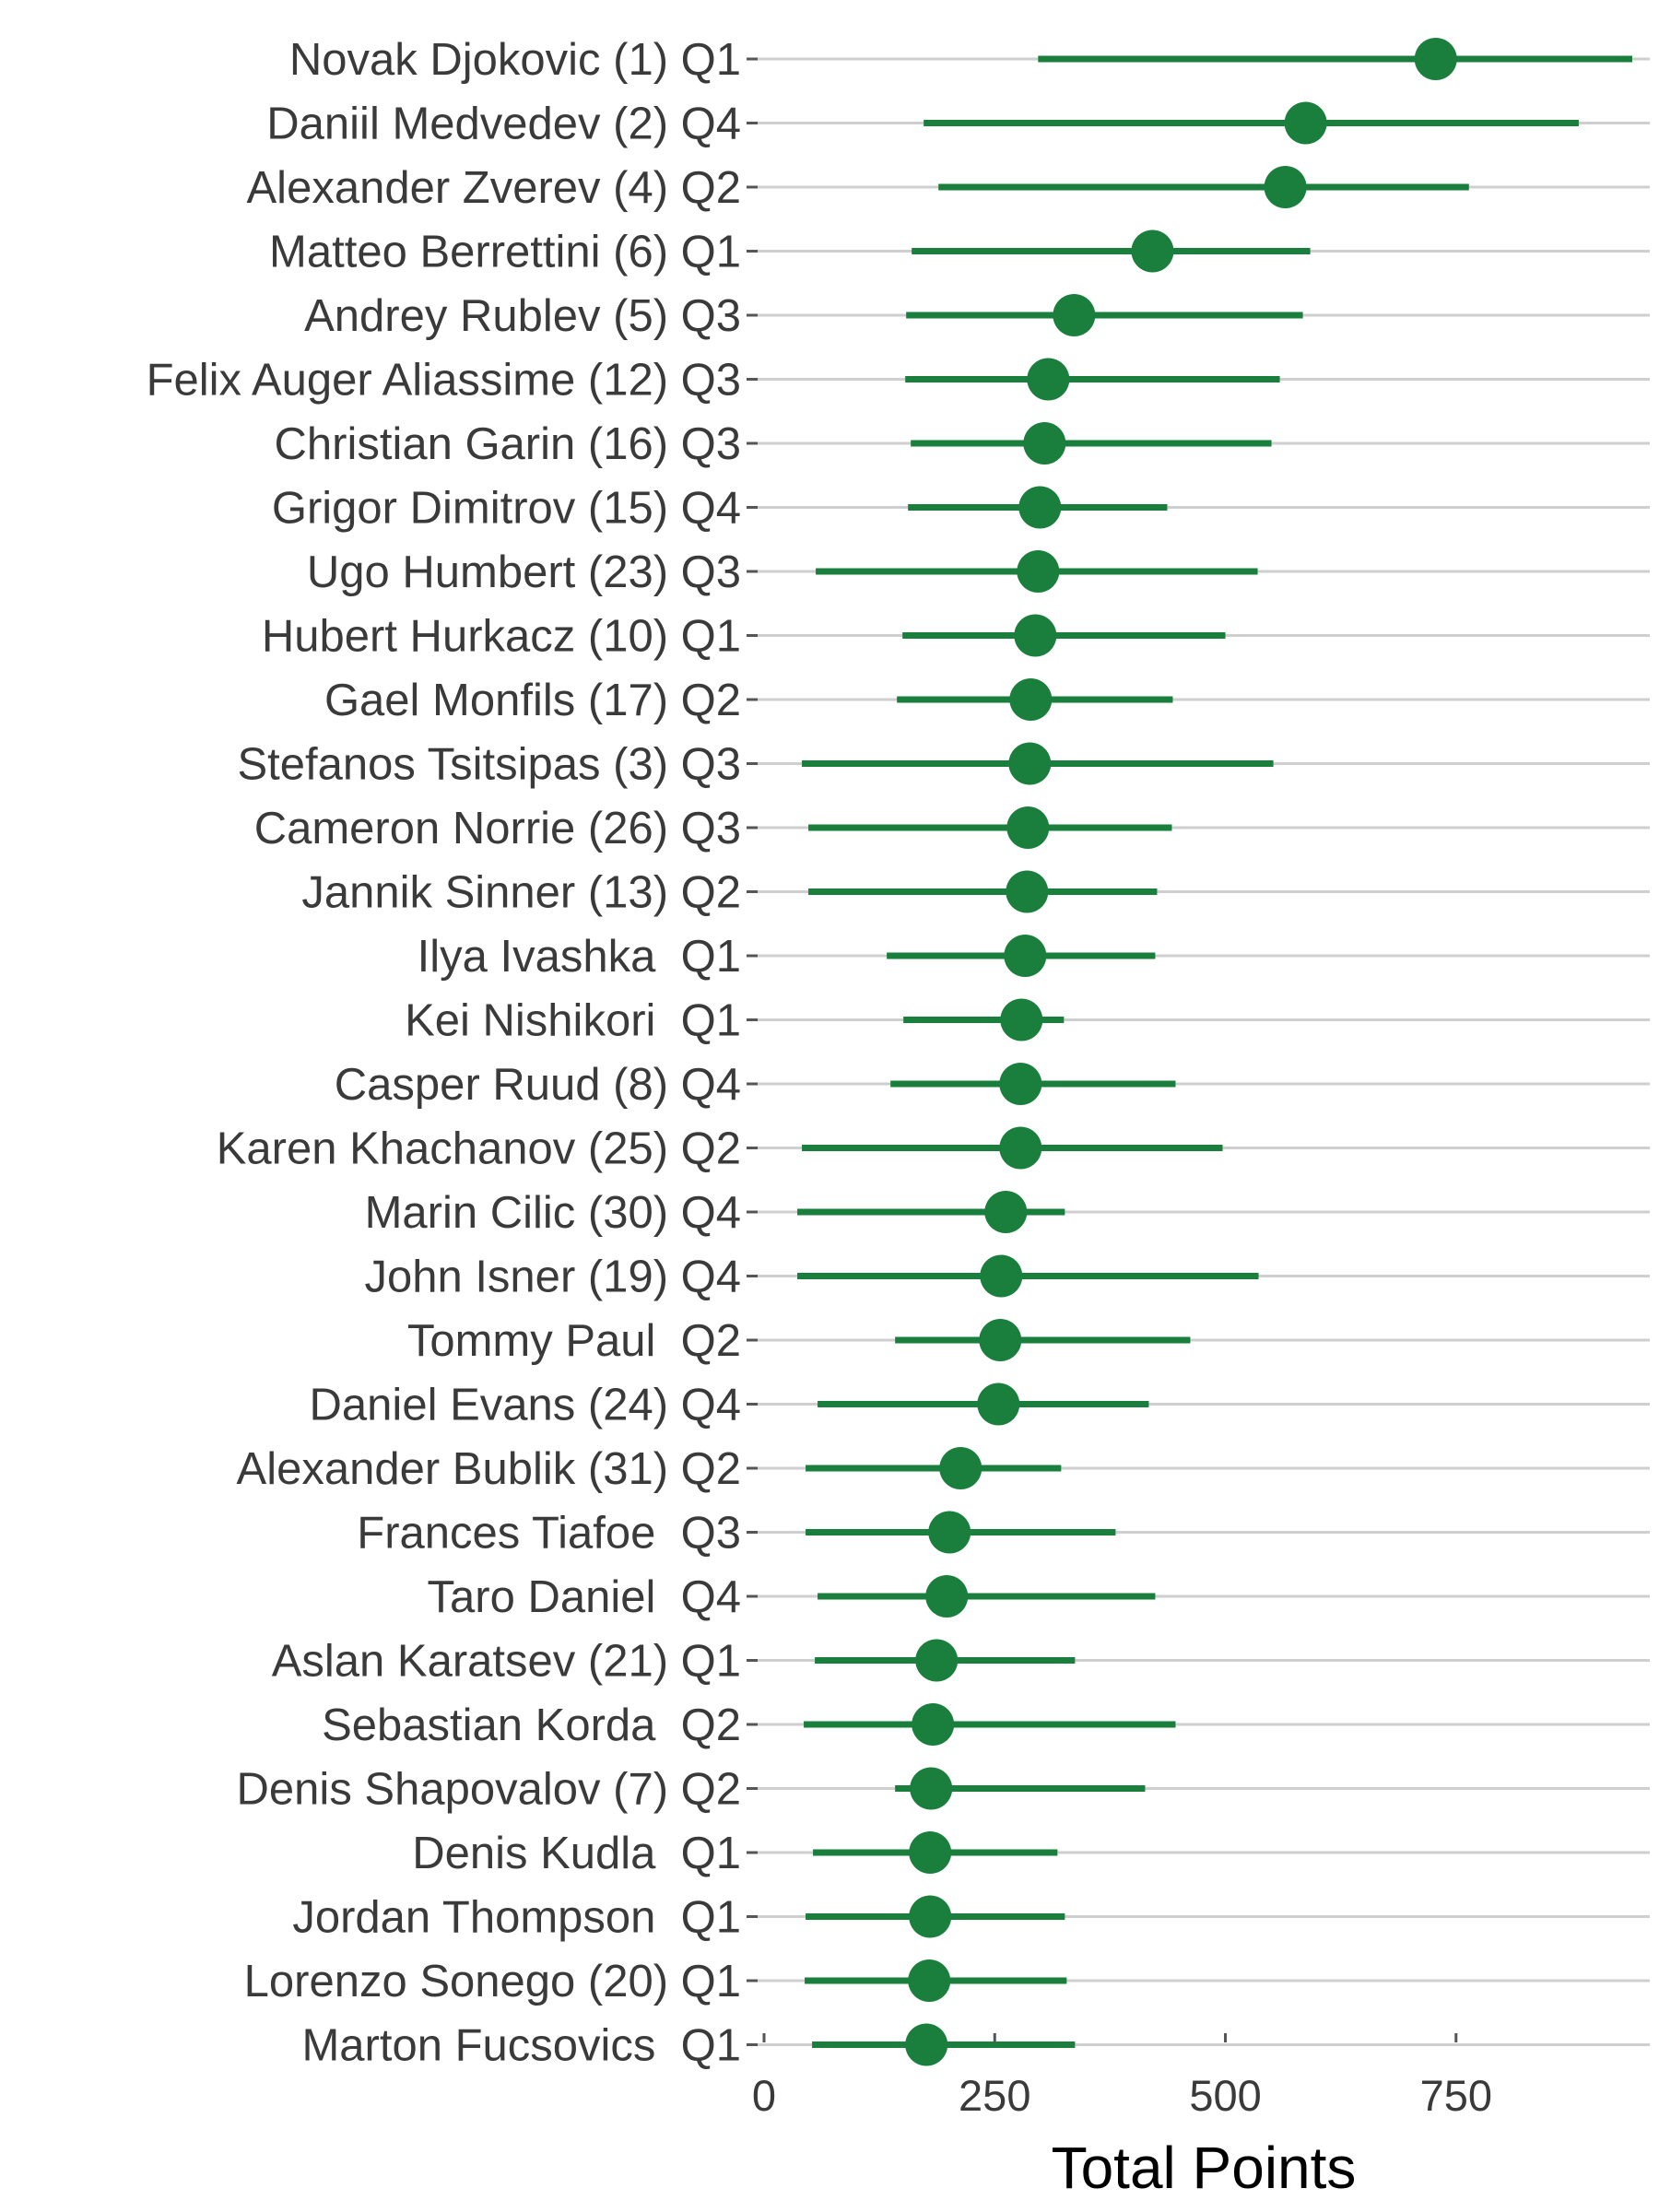 The width and height of the screenshot is (1659, 2212). Describe the element at coordinates (506, 1662) in the screenshot. I see `y-tick-label: Aslan Karatsev (21) Q1` at that location.